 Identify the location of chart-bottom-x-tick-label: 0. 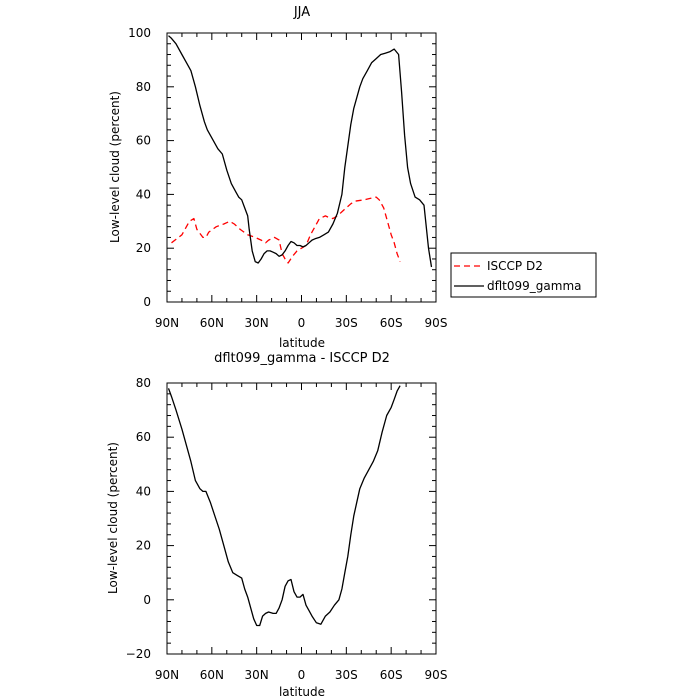
(302, 675).